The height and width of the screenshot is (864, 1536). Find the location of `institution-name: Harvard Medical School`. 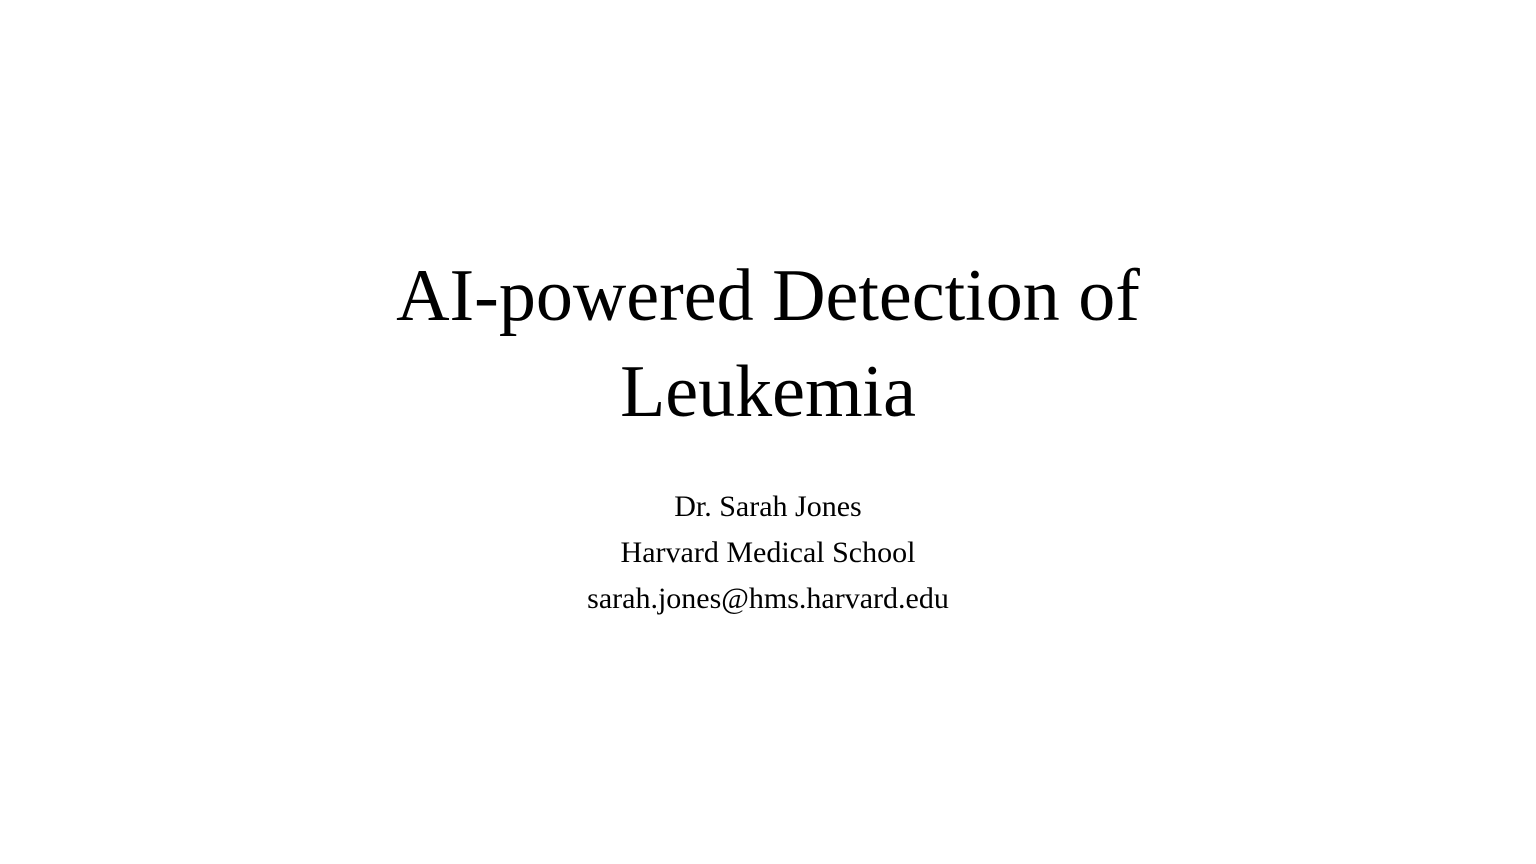

institution-name: Harvard Medical School is located at coordinates (768, 552).